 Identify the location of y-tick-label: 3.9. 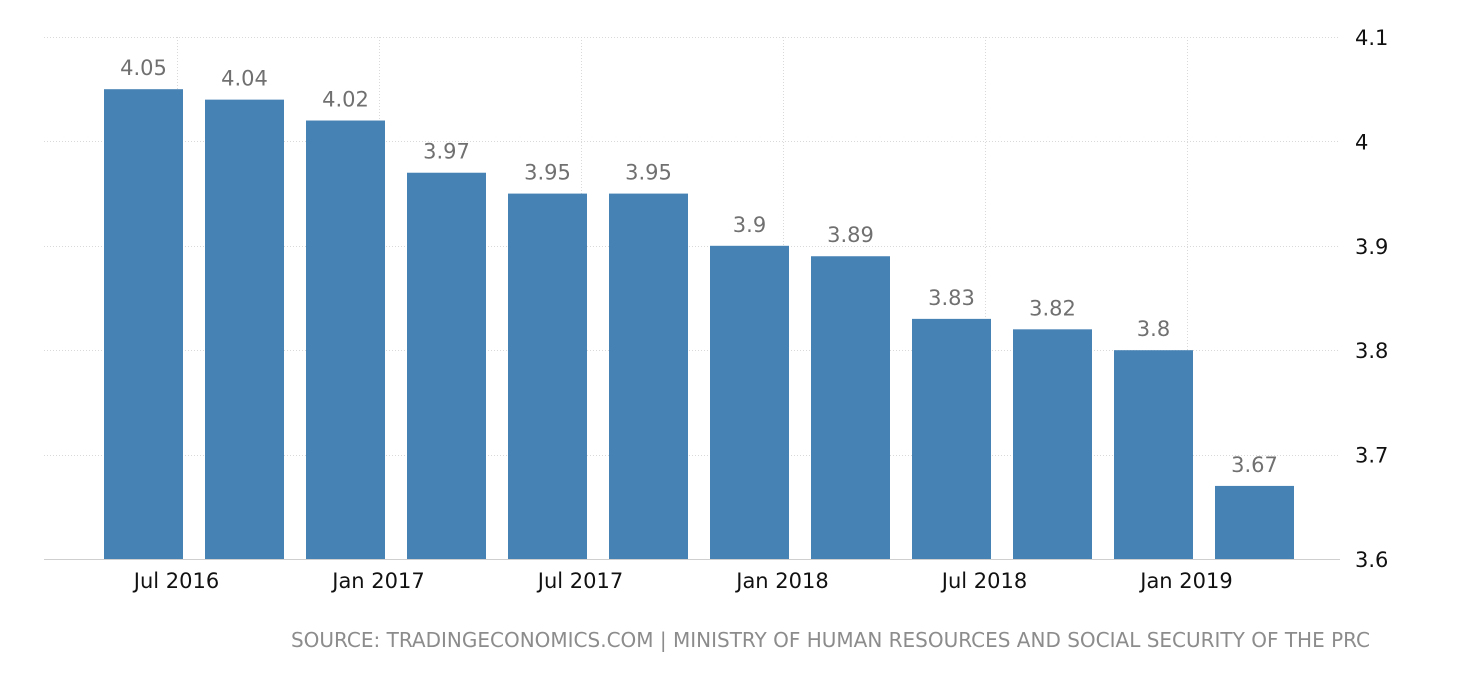
(1371, 247).